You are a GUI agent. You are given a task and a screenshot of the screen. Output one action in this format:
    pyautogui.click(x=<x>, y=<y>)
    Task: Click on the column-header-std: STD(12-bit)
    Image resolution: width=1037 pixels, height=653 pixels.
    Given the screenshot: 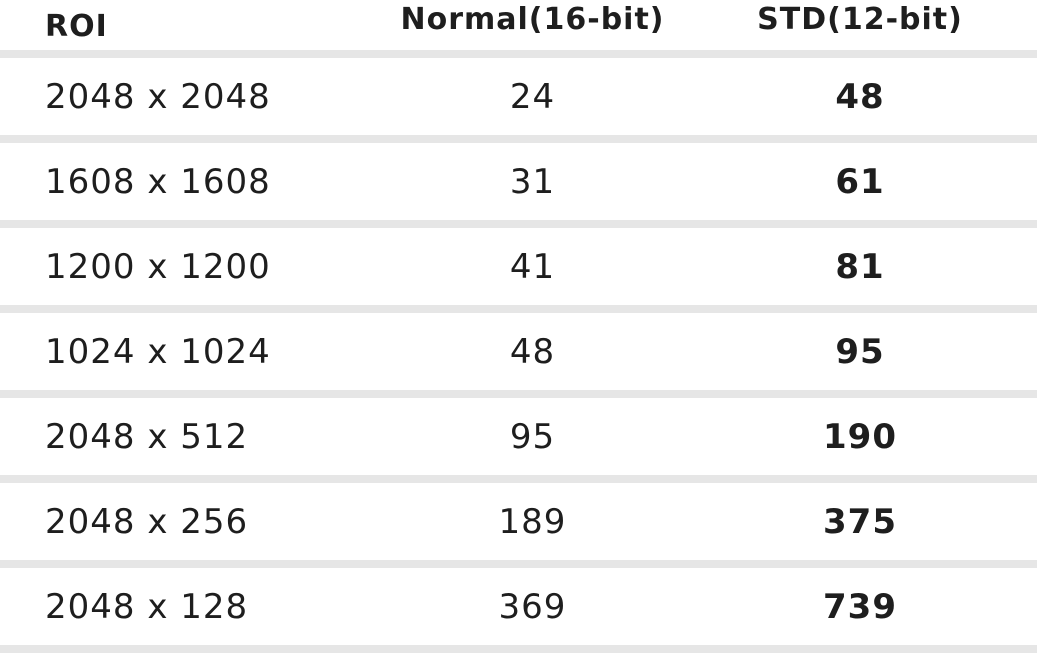 What is the action you would take?
    pyautogui.click(x=860, y=19)
    